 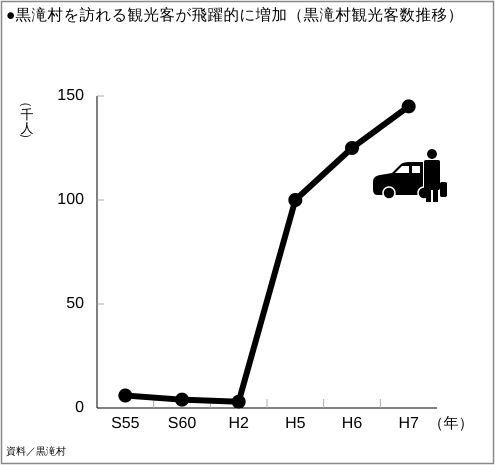 I want to click on x-tick-label: H7, so click(x=408, y=423).